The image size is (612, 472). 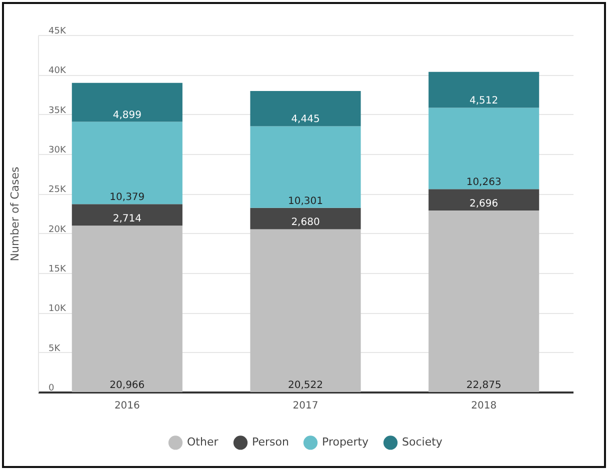 What do you see at coordinates (57, 71) in the screenshot?
I see `y-tick-label: 40K` at bounding box center [57, 71].